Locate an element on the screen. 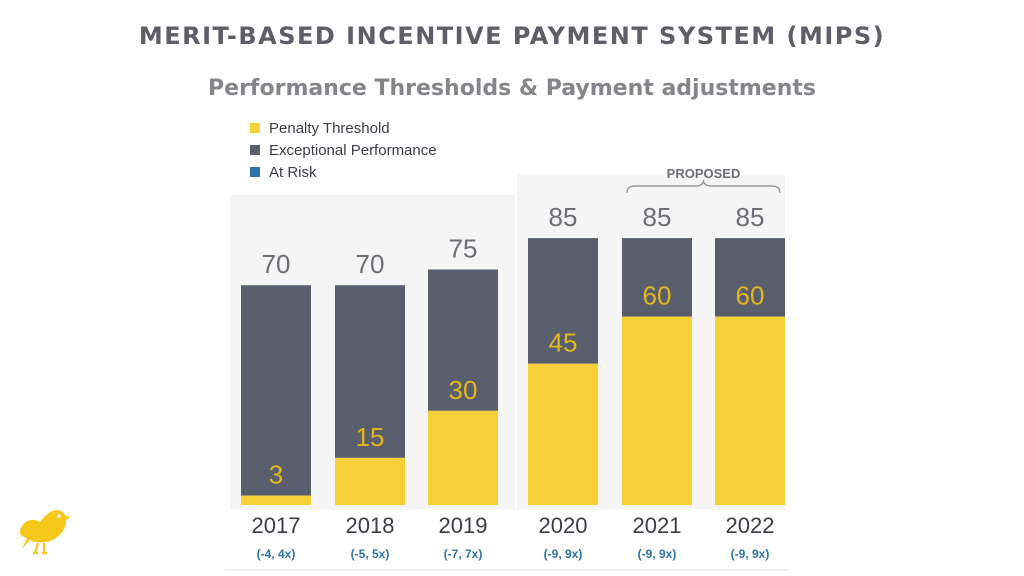  legend-swatch-at-risk is located at coordinates (255, 172).